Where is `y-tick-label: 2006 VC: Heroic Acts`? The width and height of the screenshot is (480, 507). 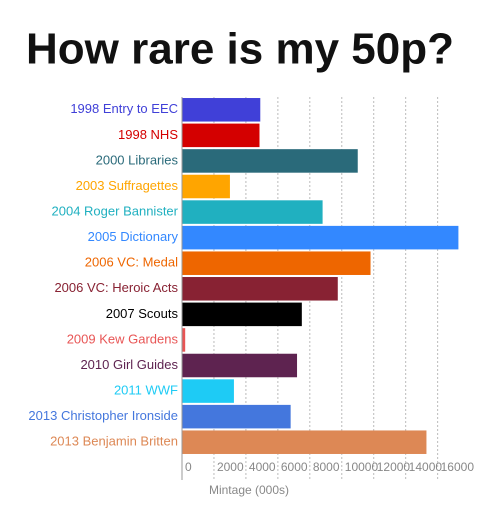
y-tick-label: 2006 VC: Heroic Acts is located at coordinates (116, 287).